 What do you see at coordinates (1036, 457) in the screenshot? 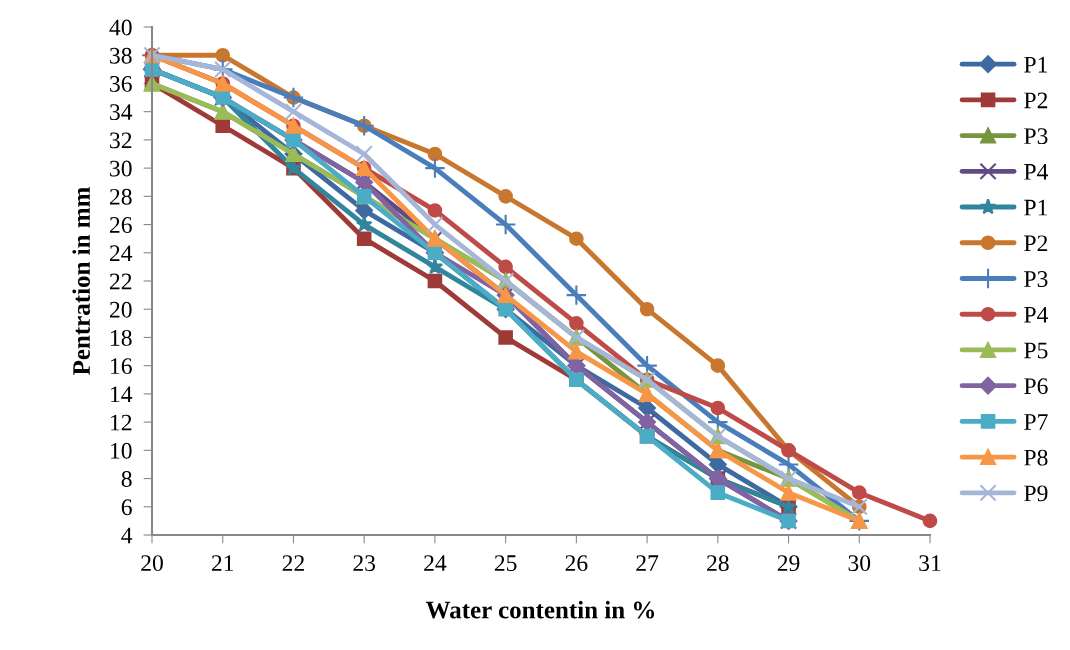
I see `legend-label: P8` at bounding box center [1036, 457].